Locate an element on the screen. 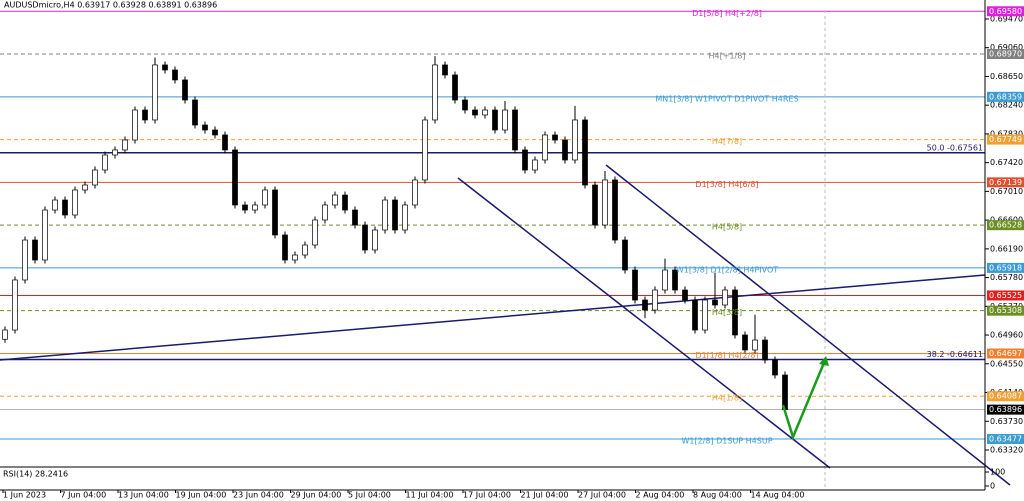 The width and height of the screenshot is (1024, 501). level-label: H4[3/8] is located at coordinates (727, 312).